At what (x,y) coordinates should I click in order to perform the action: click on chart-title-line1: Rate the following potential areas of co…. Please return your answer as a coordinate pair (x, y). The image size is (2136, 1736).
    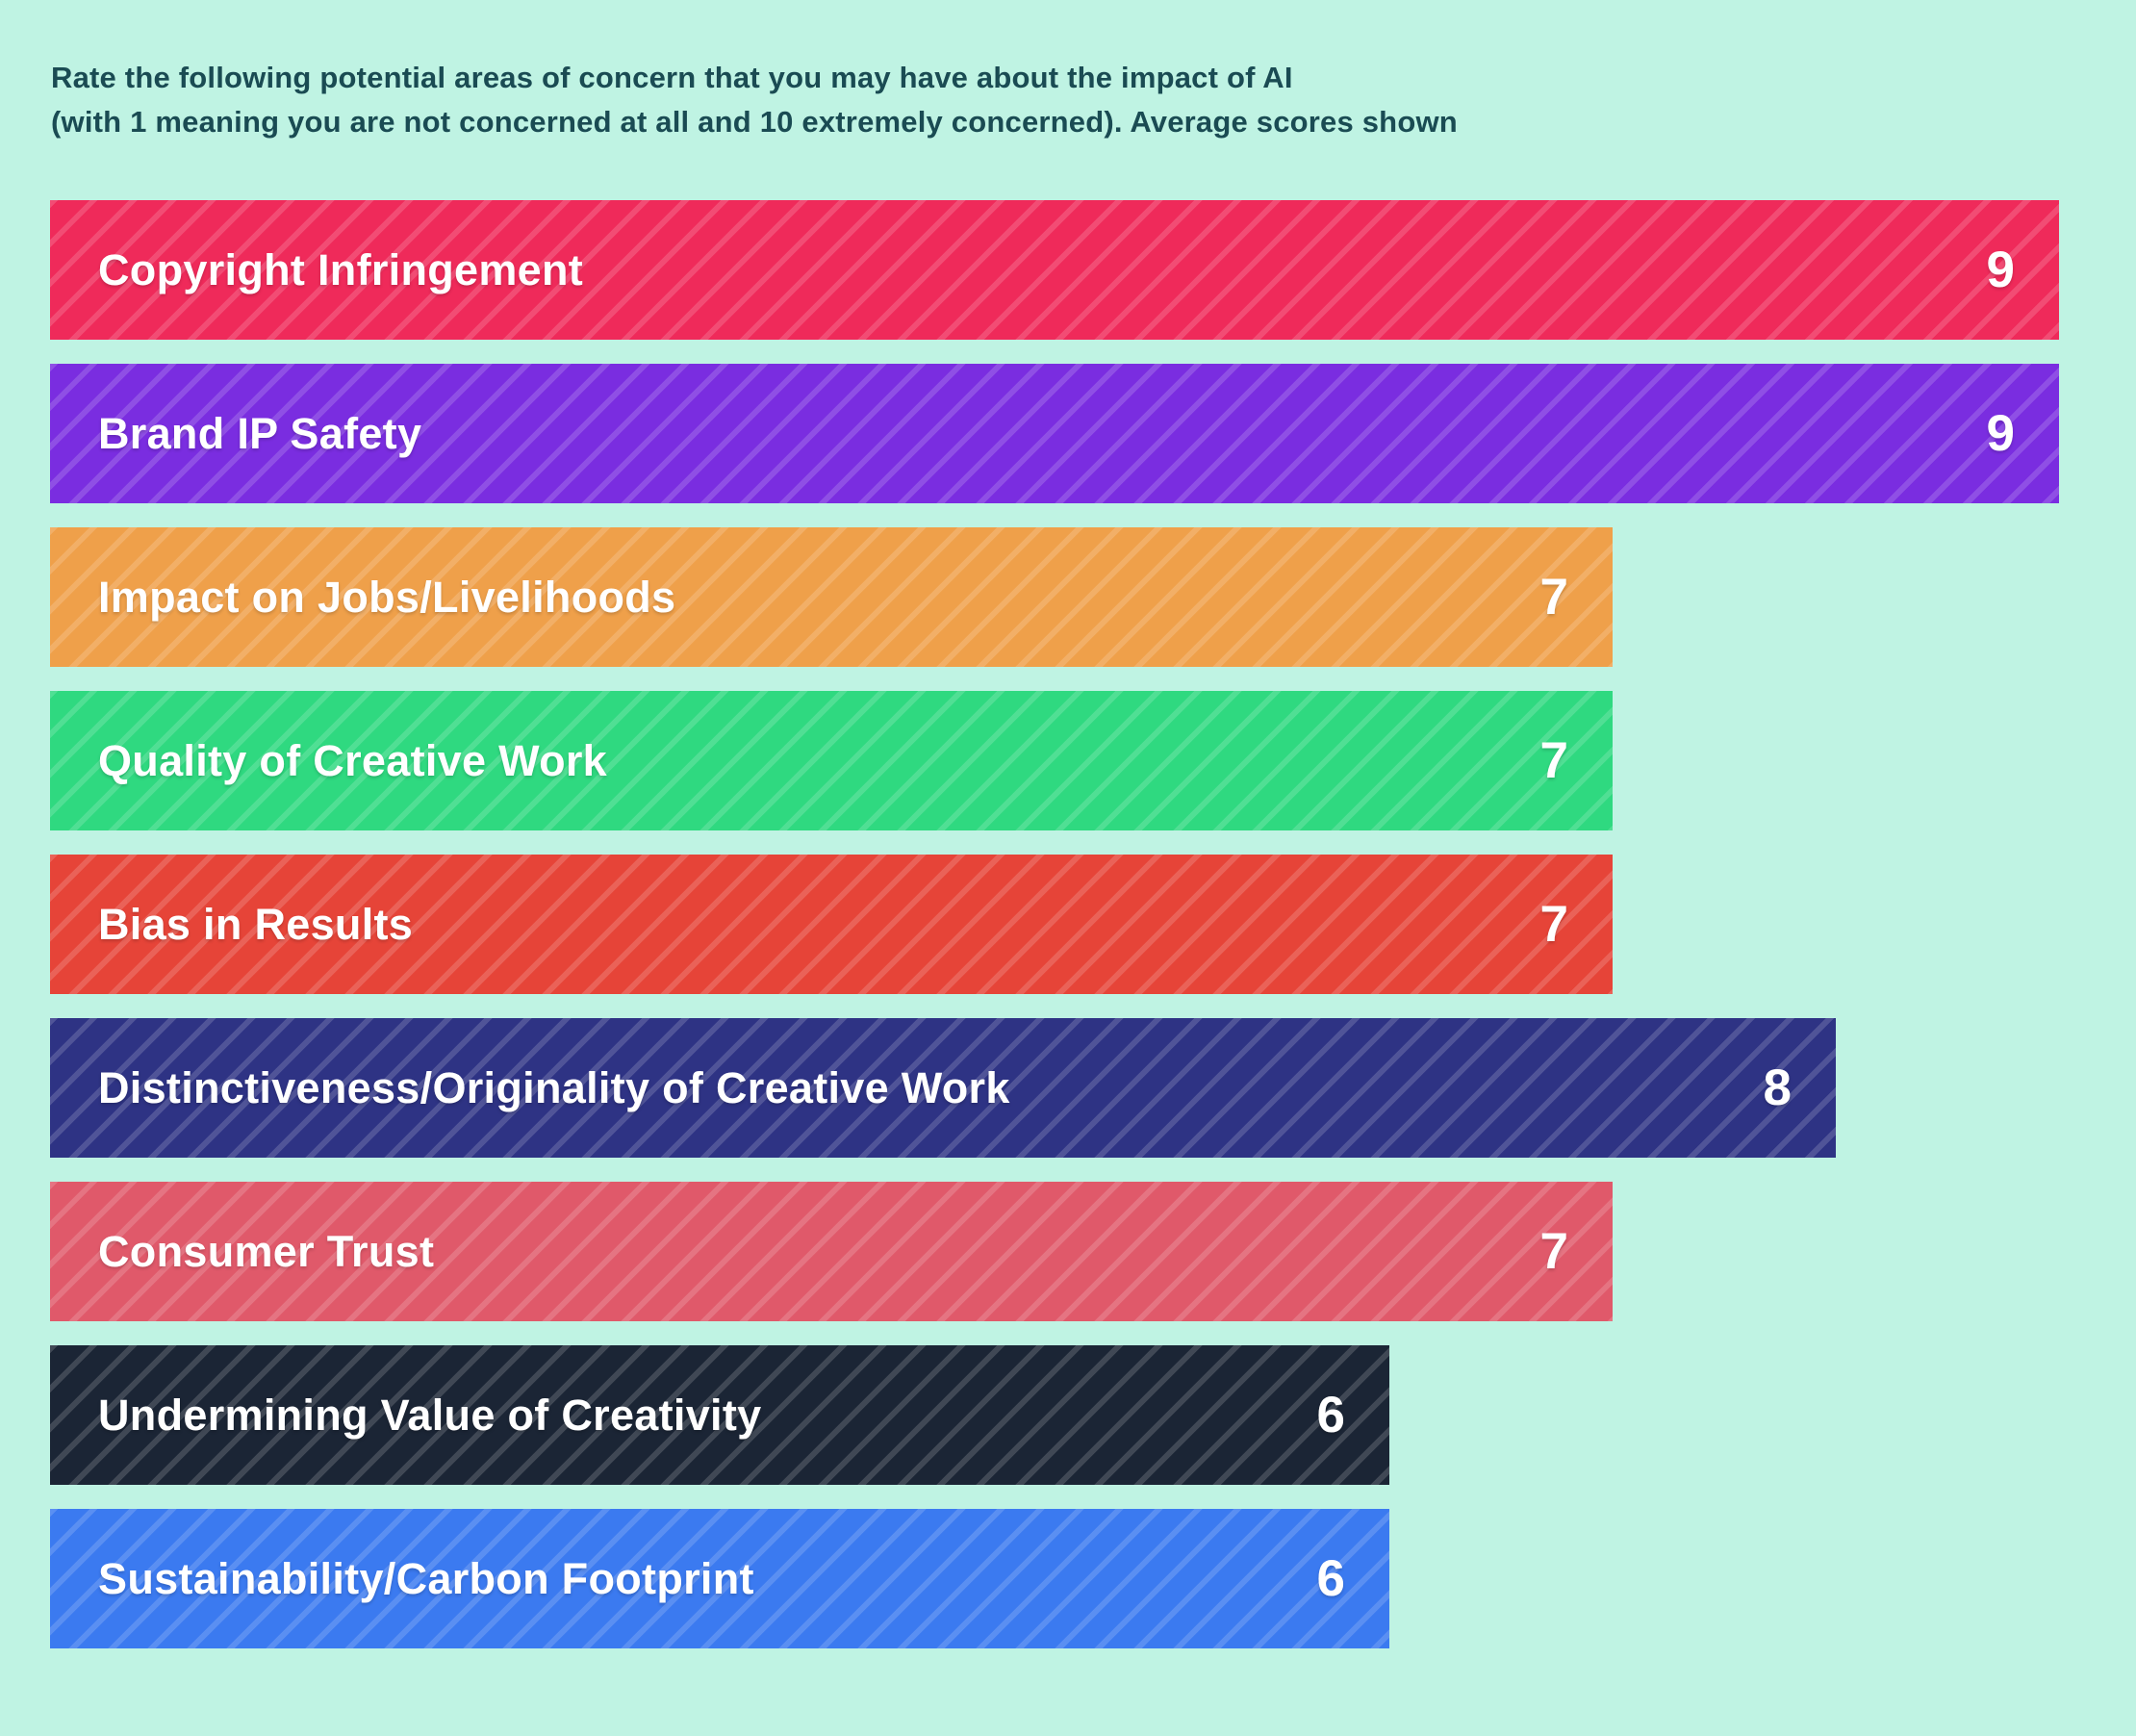
    Looking at the image, I should click on (672, 77).